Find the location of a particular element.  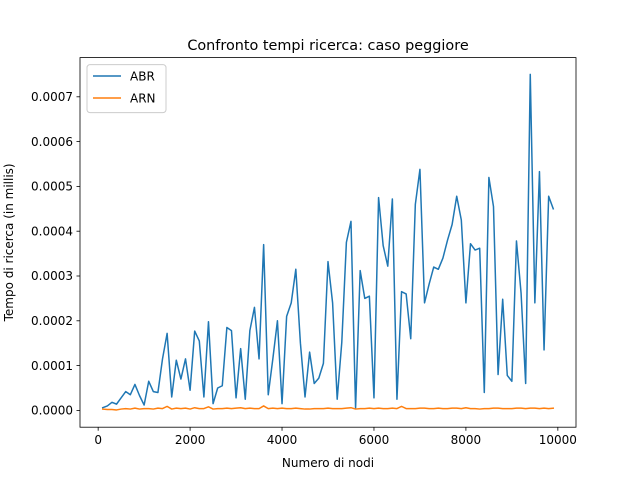

x-tick-label: 6000 is located at coordinates (374, 440).